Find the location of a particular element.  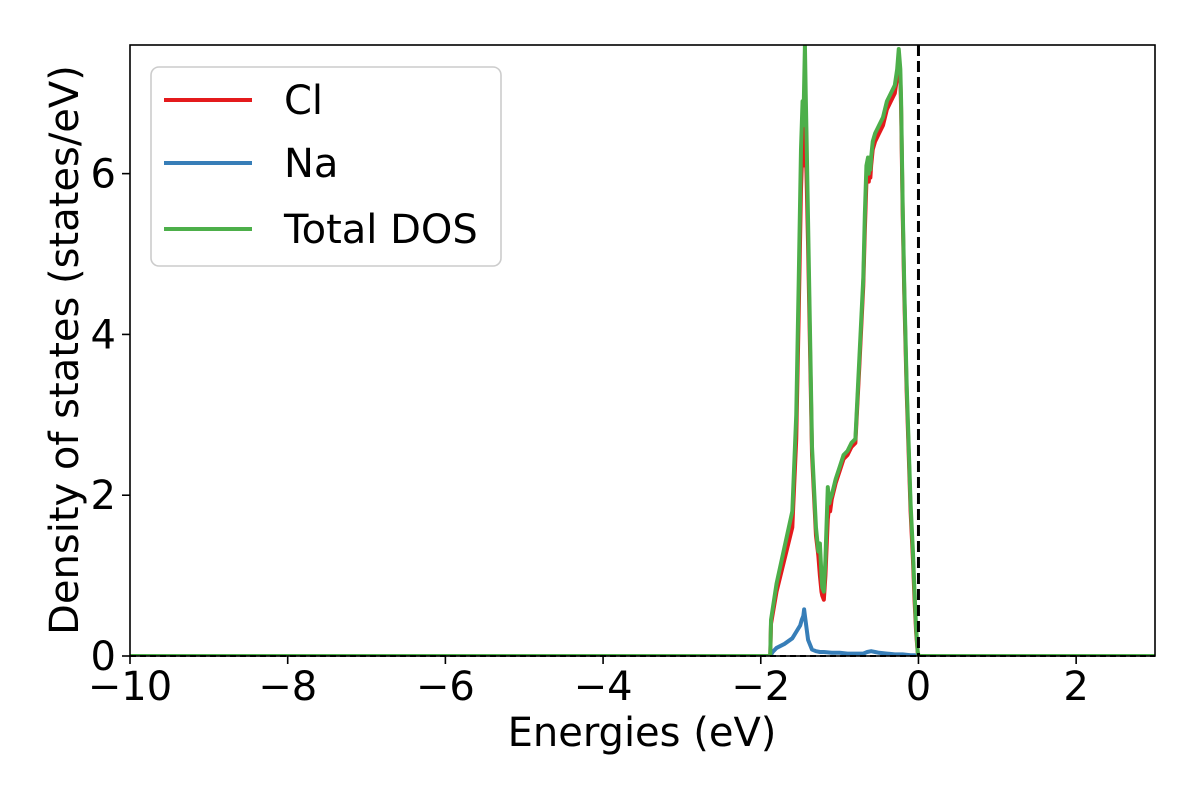

legend-label-na: Na is located at coordinates (311, 164).